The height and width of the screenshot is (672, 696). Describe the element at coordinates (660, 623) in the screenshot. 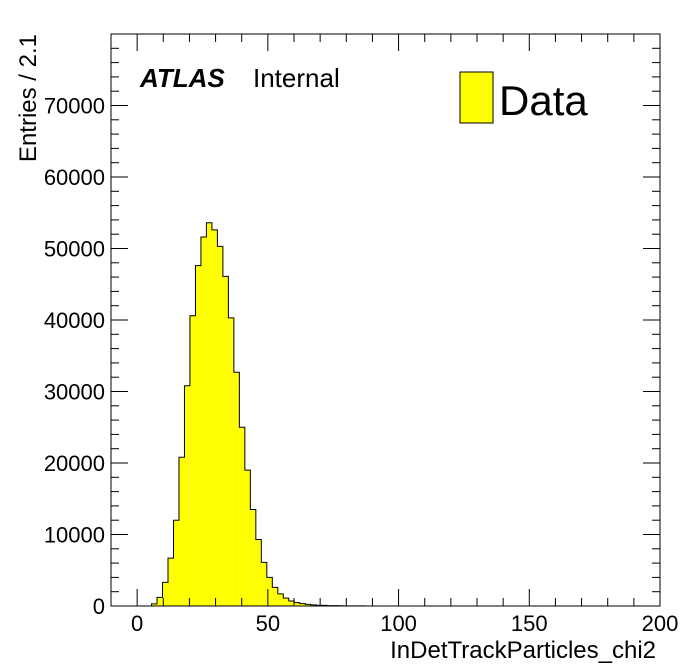

I see `x-tick-label: 200` at that location.